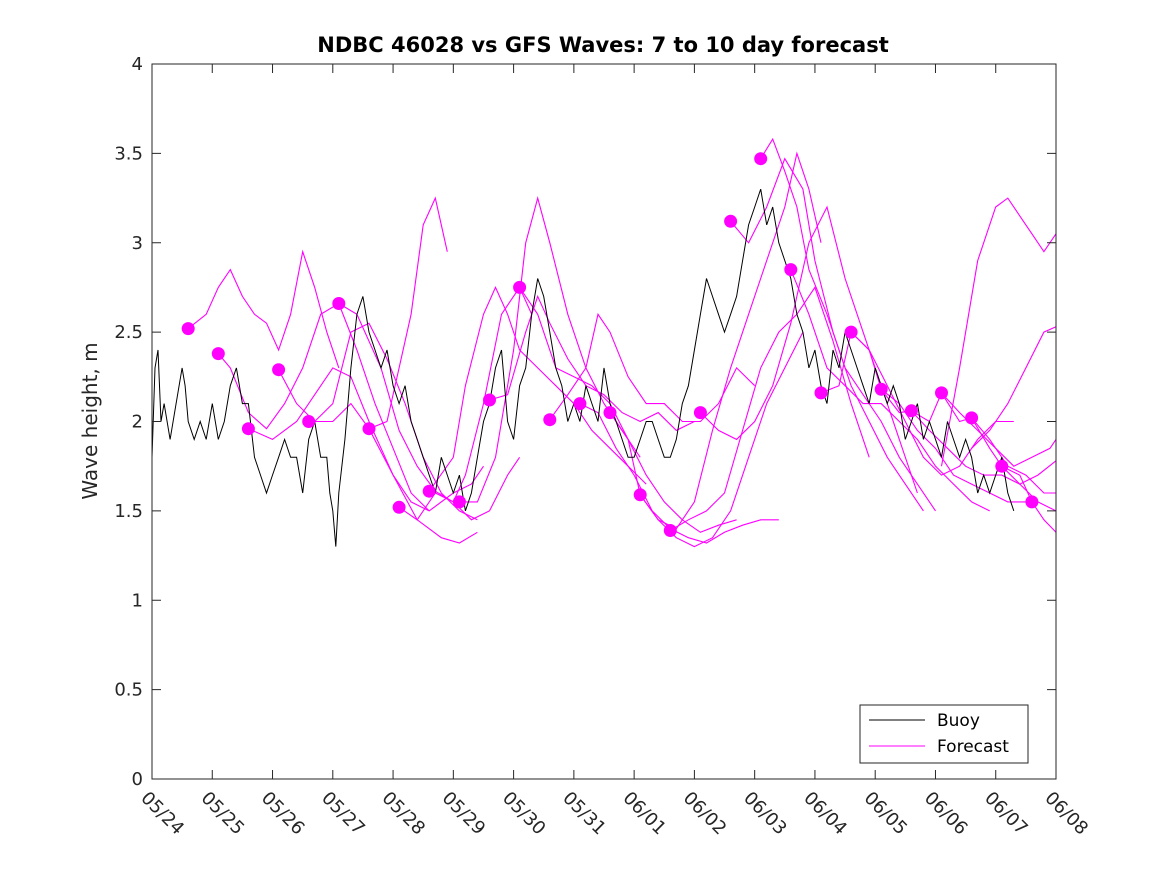 This screenshot has height=875, width=1167. What do you see at coordinates (137, 600) in the screenshot?
I see `y-tick-label: 1` at bounding box center [137, 600].